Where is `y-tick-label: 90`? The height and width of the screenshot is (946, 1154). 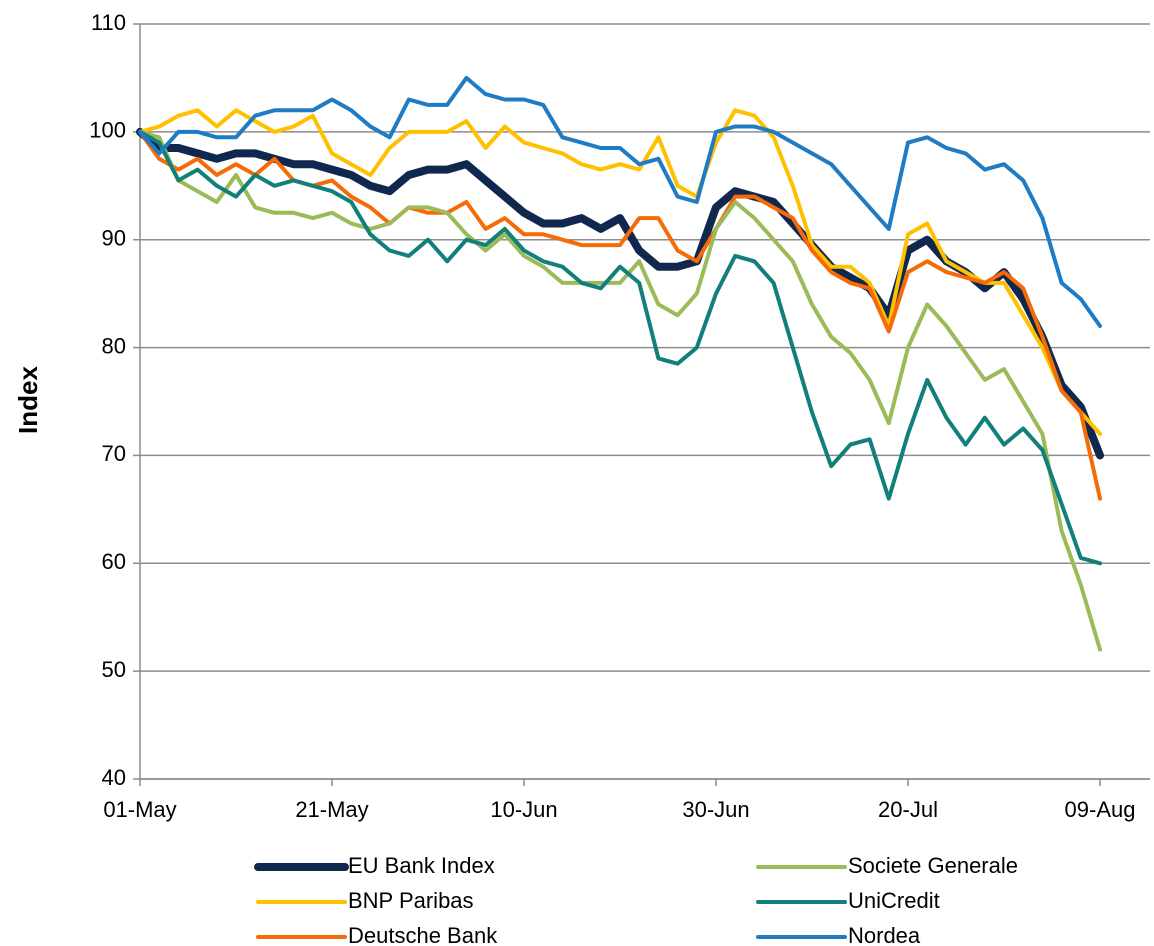
y-tick-label: 90 is located at coordinates (114, 238).